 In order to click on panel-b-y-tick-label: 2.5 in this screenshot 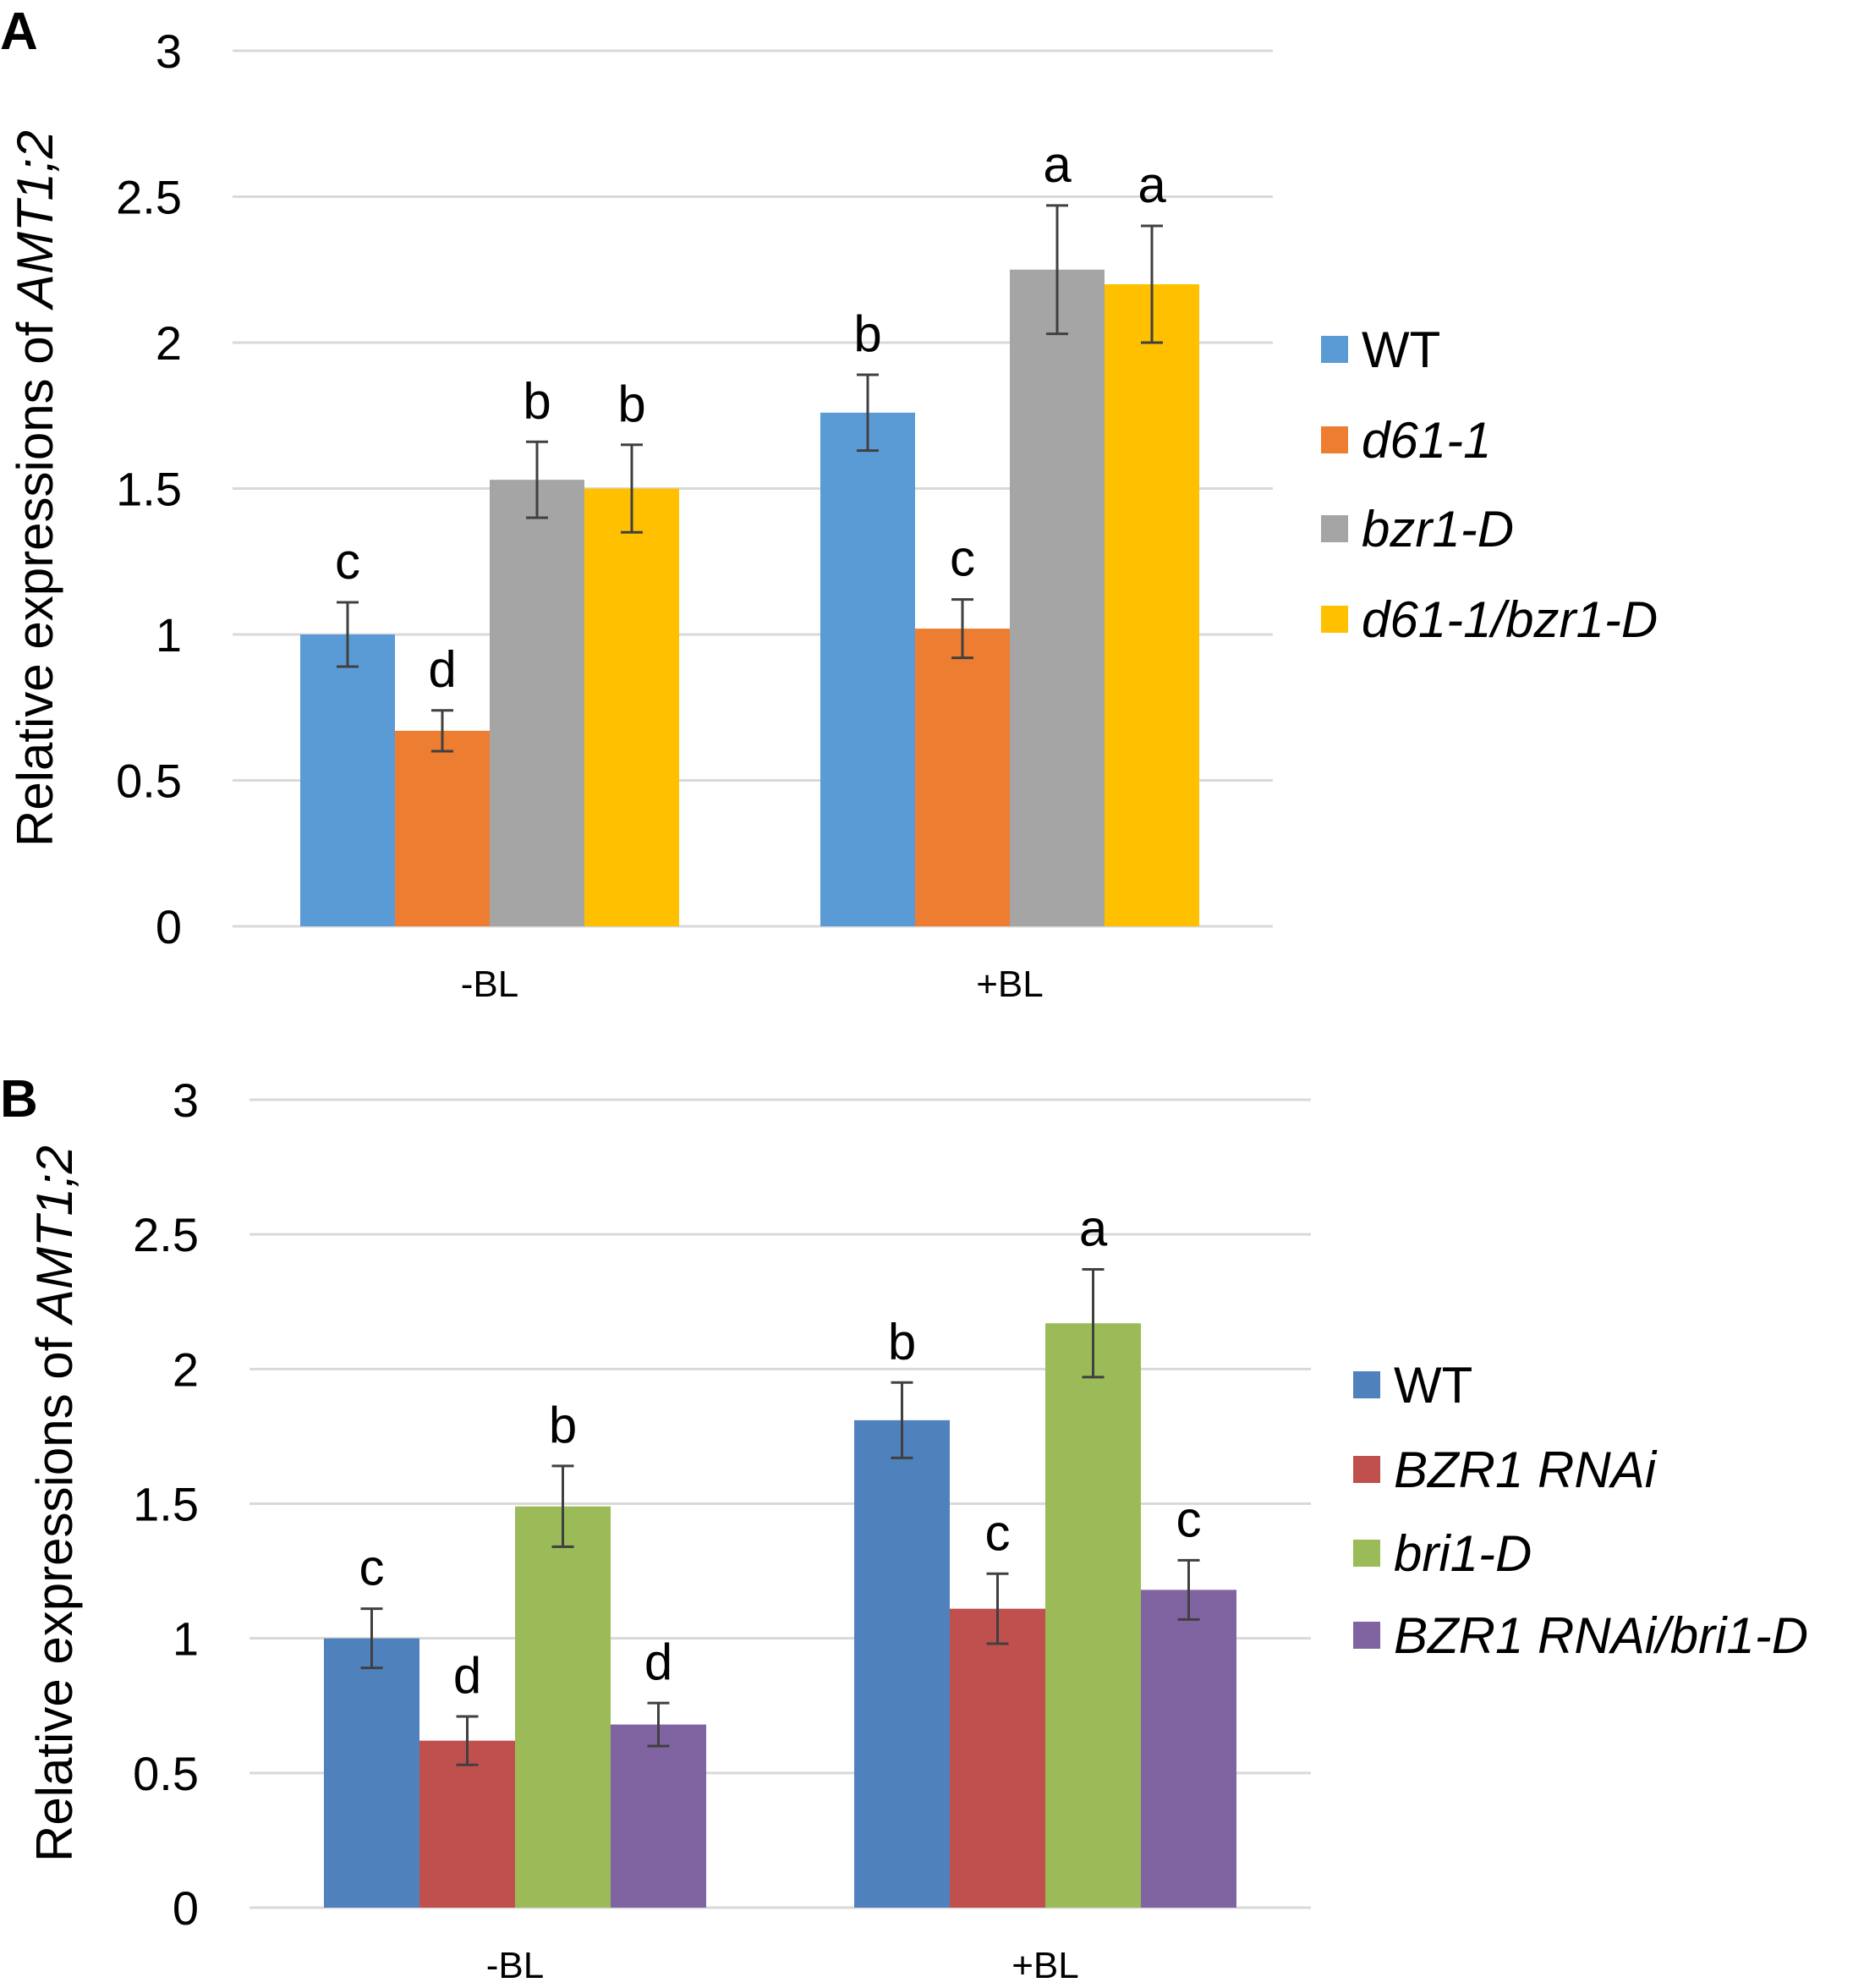, I will do `click(166, 1234)`.